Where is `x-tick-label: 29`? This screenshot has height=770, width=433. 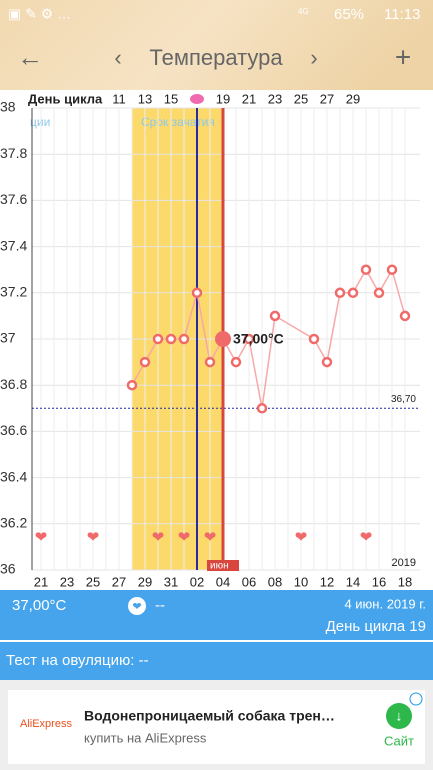 x-tick-label: 29 is located at coordinates (145, 581).